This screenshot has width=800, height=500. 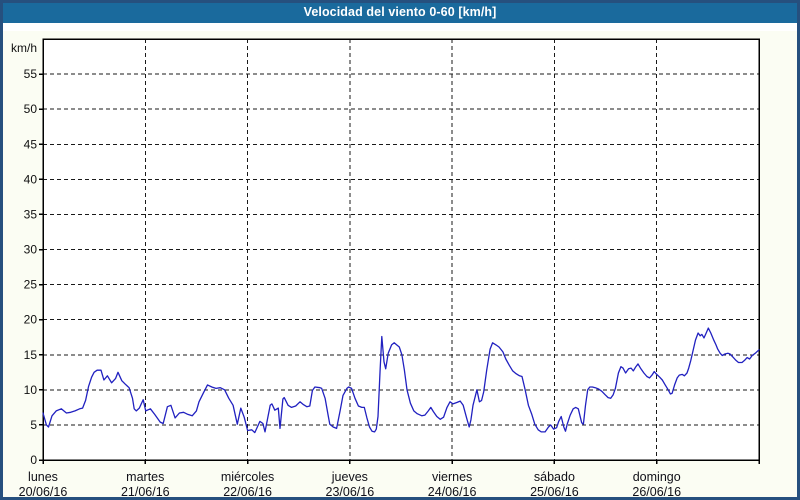 What do you see at coordinates (24, 48) in the screenshot?
I see `y-axis-unit-label: km/h` at bounding box center [24, 48].